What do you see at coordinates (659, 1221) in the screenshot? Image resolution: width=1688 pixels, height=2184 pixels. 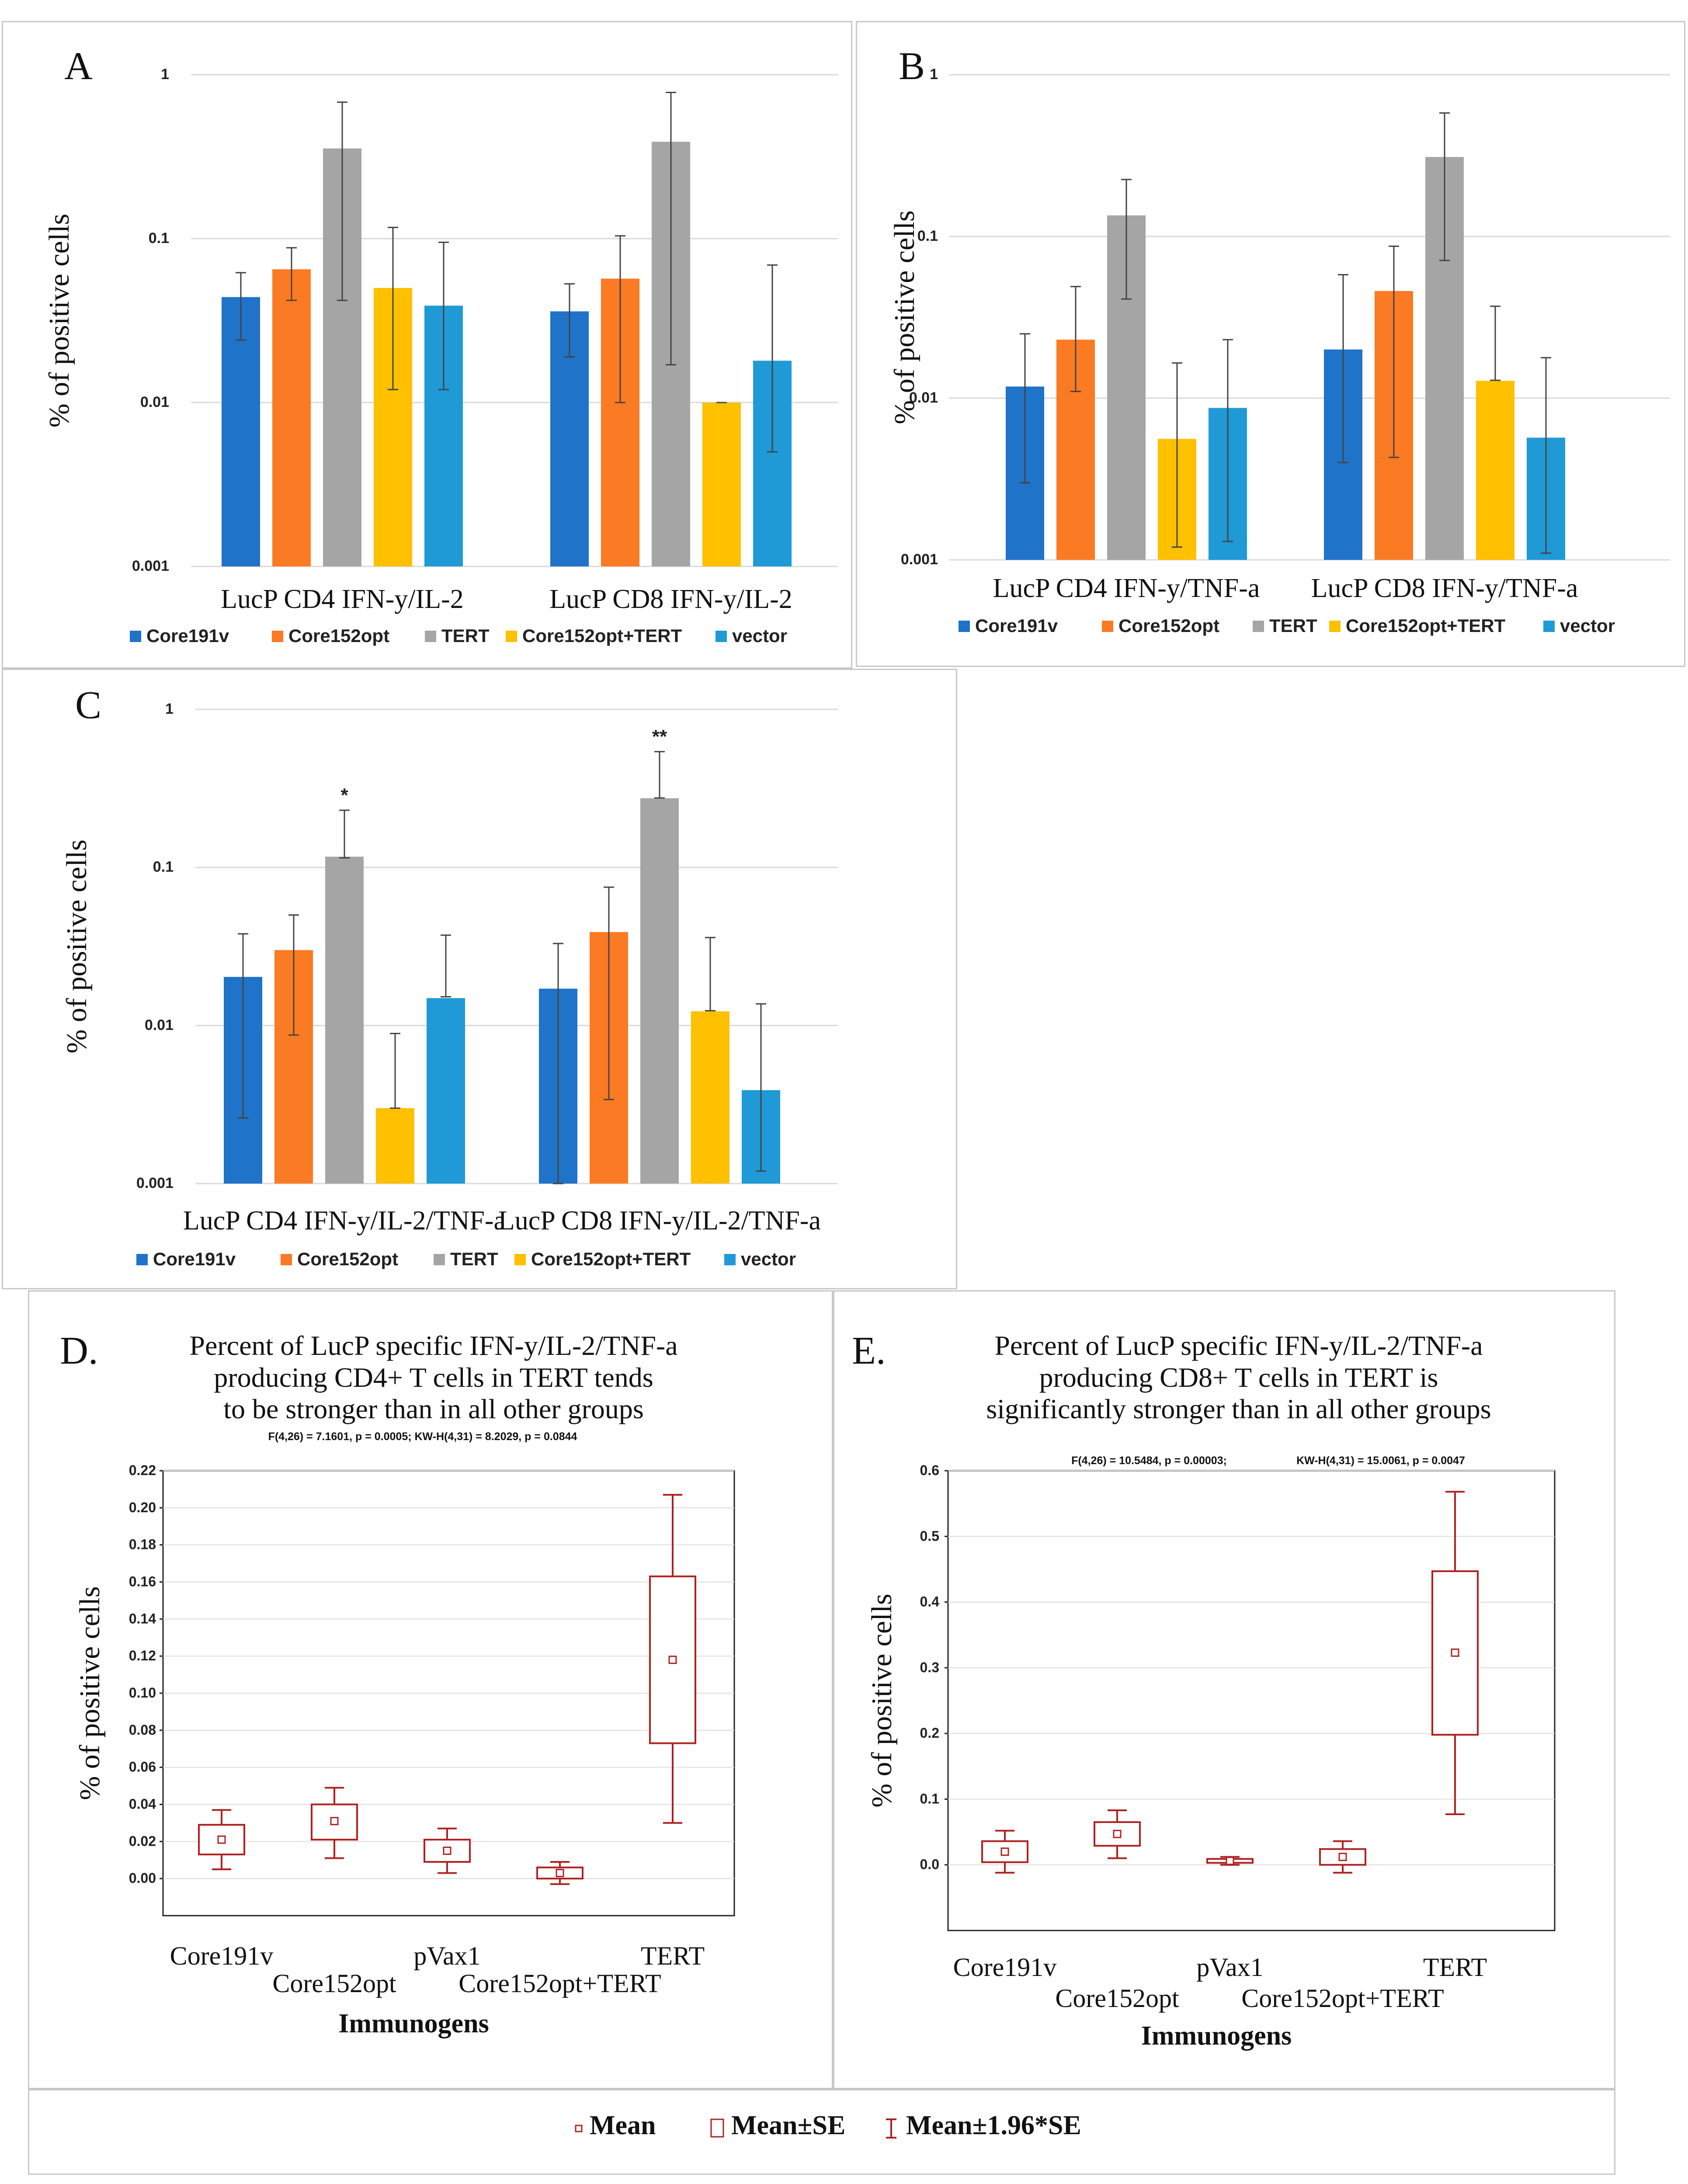 I see `category-label-c: LucP CD8 IFN-y/IL-2/TNF-a` at bounding box center [659, 1221].